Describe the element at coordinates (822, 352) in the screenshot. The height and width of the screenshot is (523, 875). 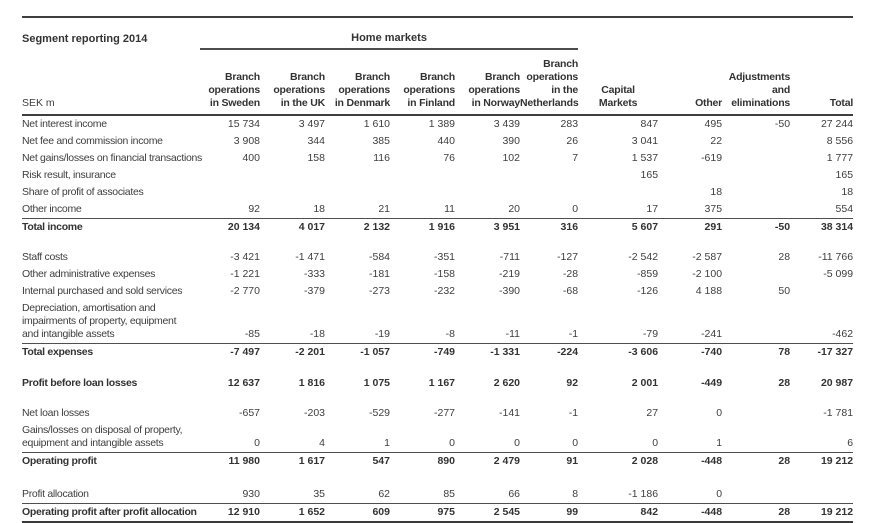
I see `value-cell: -17 327` at that location.